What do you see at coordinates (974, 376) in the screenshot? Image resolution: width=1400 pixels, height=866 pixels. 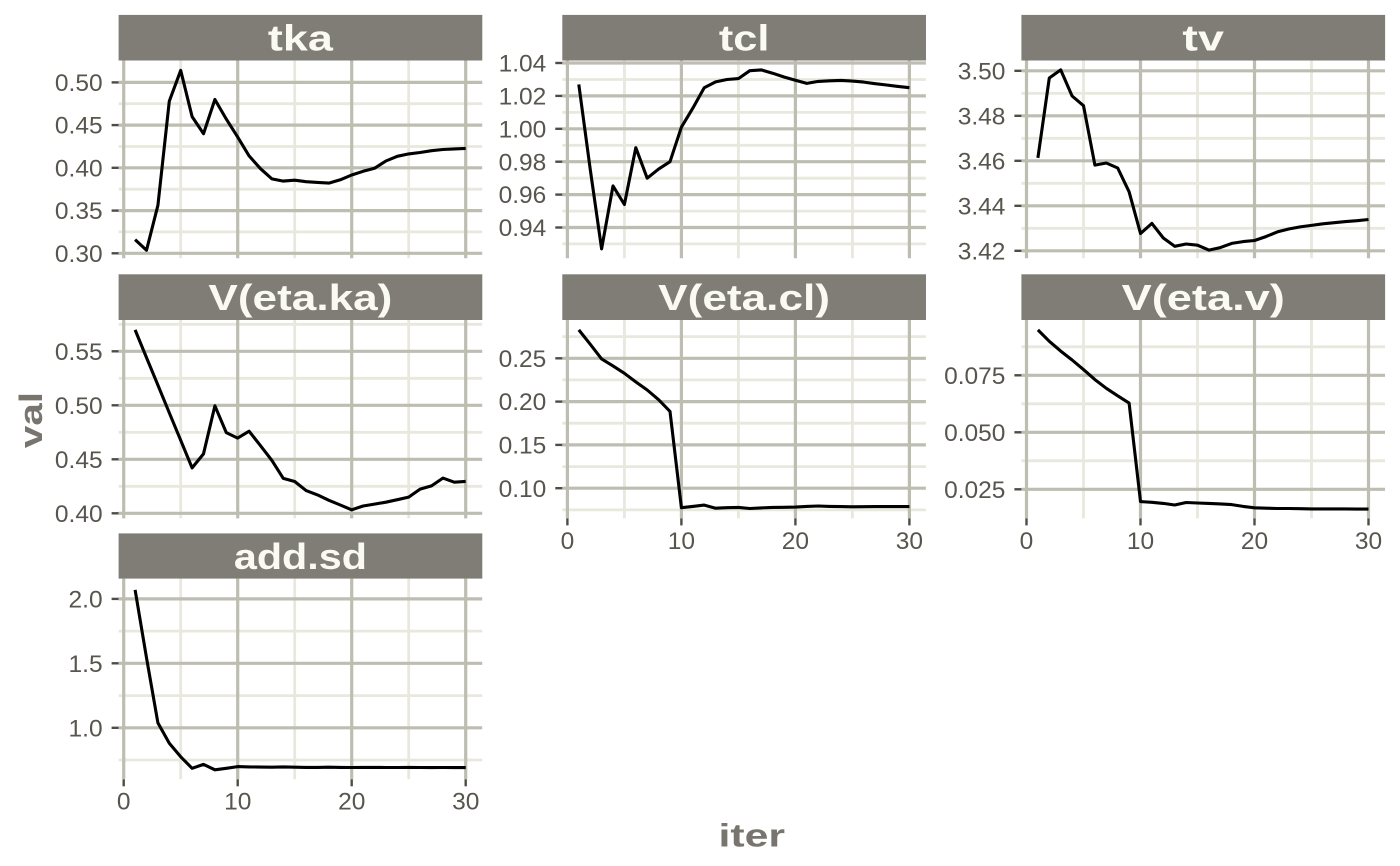 I see `svg-text: 0.075` at bounding box center [974, 376].